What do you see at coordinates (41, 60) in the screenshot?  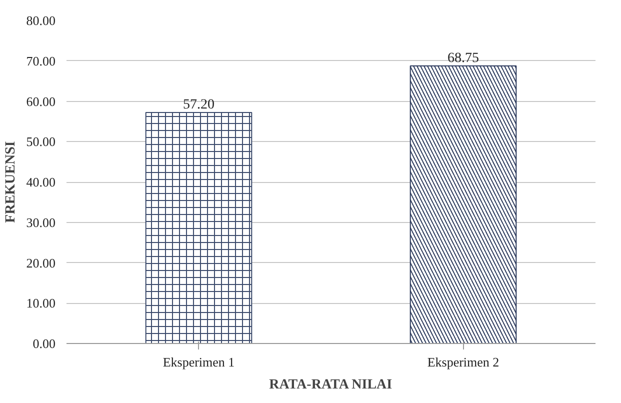 I see `y-tick-label: 70.00` at bounding box center [41, 60].